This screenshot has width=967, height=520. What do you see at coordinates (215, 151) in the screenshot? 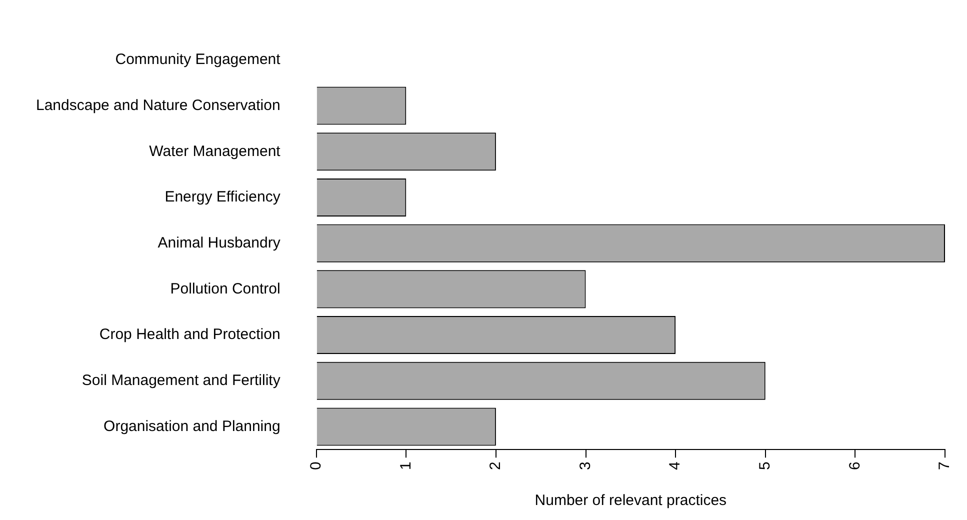
I see `y-tick-label: Water Management` at bounding box center [215, 151].